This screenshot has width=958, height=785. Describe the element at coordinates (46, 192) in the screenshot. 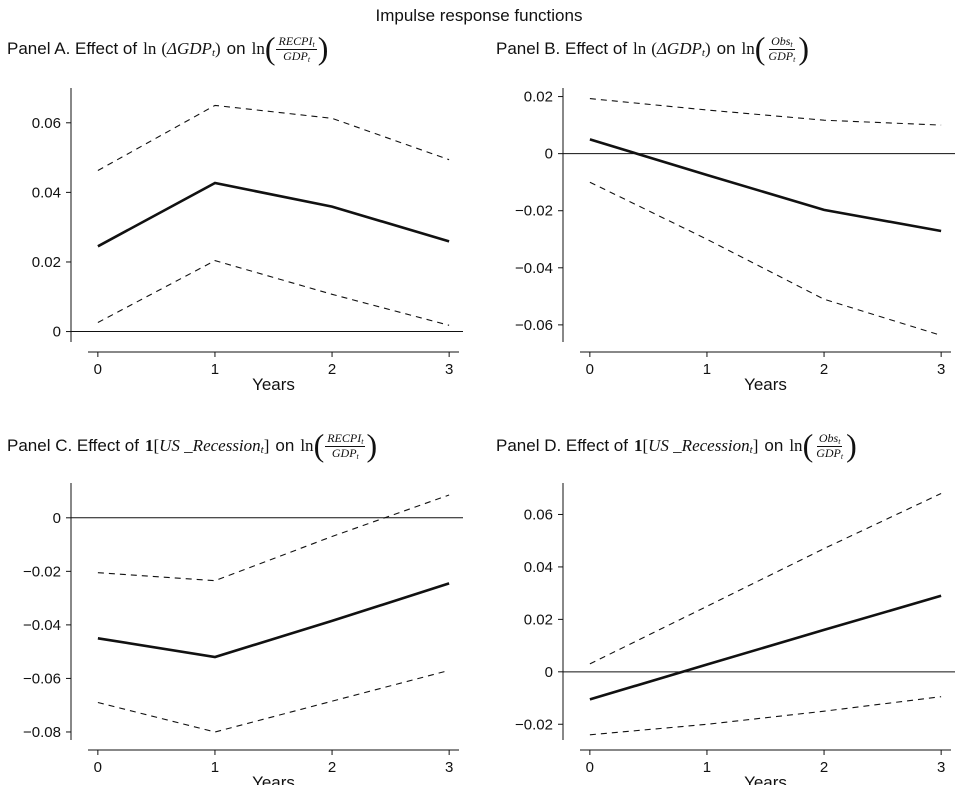

I see `panel-a-y-tick-label: 0.04` at that location.